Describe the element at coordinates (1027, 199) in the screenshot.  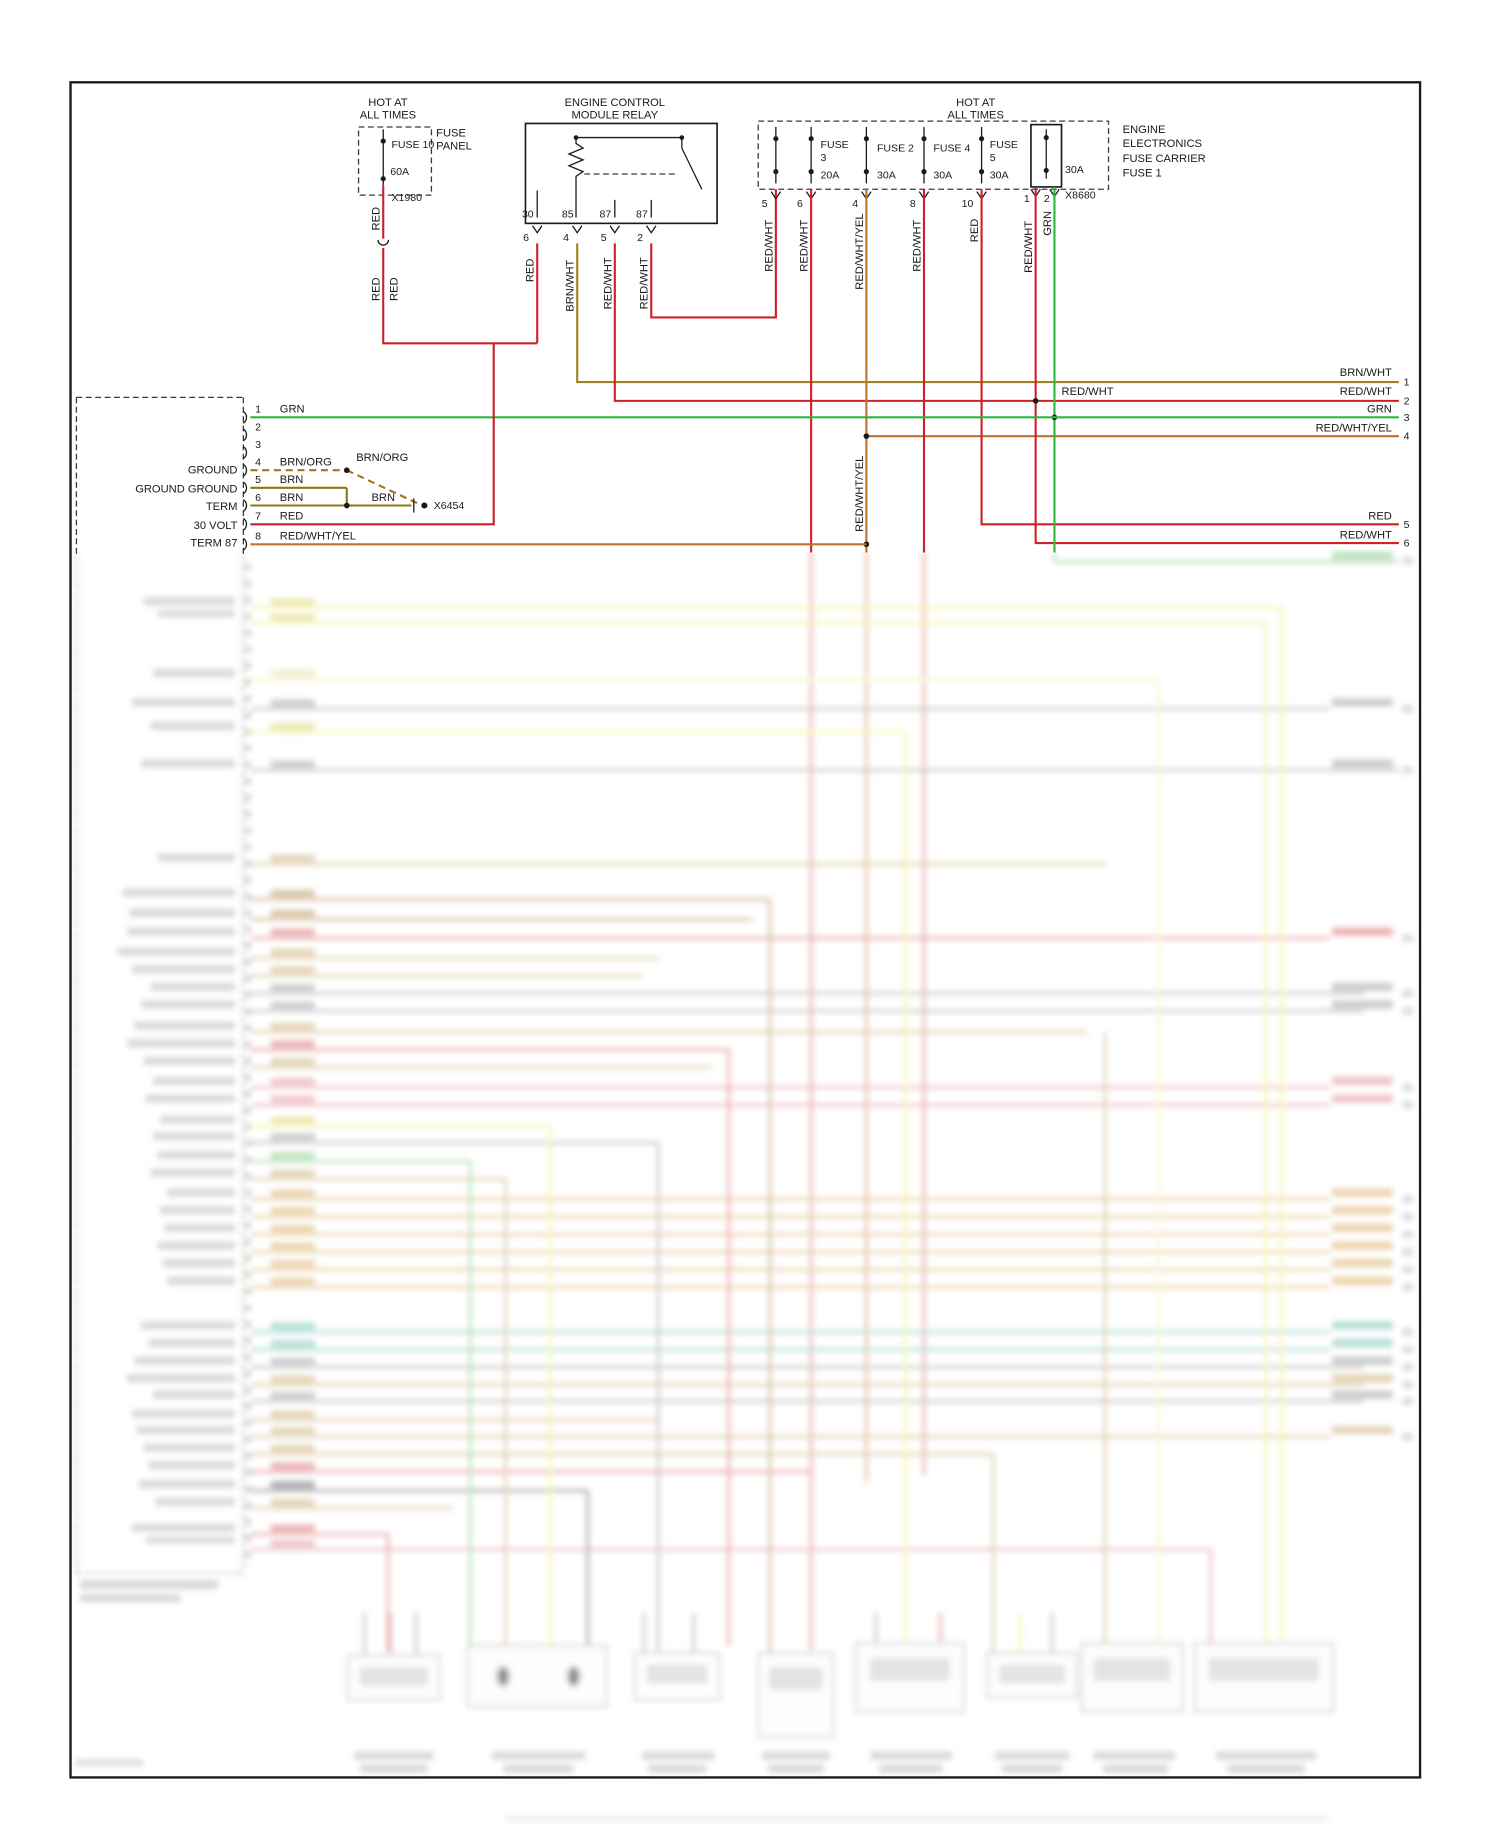
I see `fuse-pin: 1` at that location.